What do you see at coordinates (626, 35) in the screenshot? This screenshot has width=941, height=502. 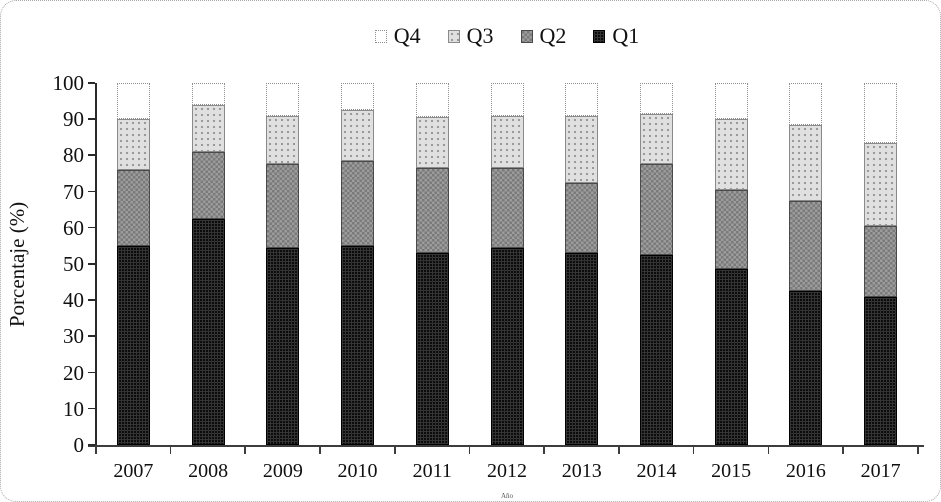 I see `legend-label-q1: Q1` at bounding box center [626, 35].